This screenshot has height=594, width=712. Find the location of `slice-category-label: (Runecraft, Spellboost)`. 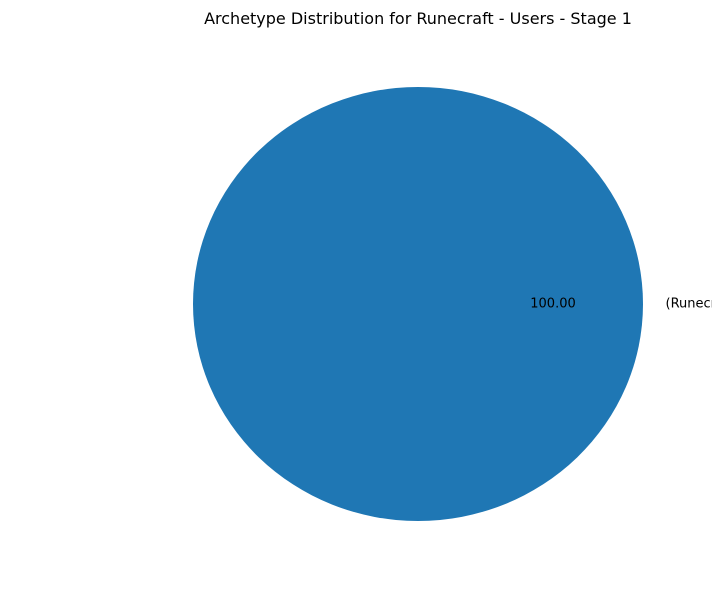

slice-category-label: (Runecraft, Spellboost) is located at coordinates (689, 304).